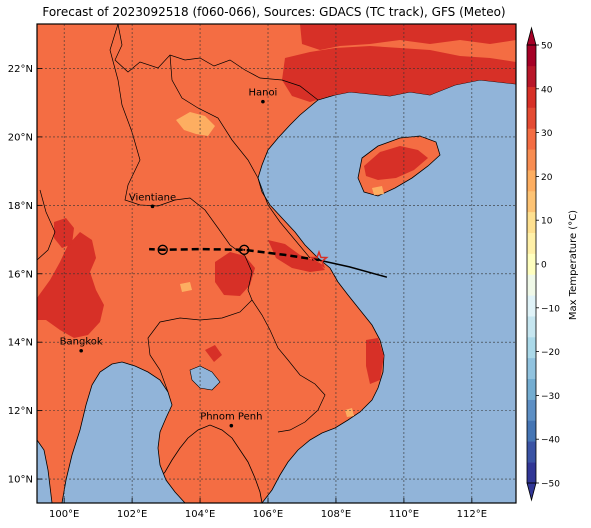  Describe the element at coordinates (205, 378) in the screenshot. I see `tonle-sap-lake` at that location.